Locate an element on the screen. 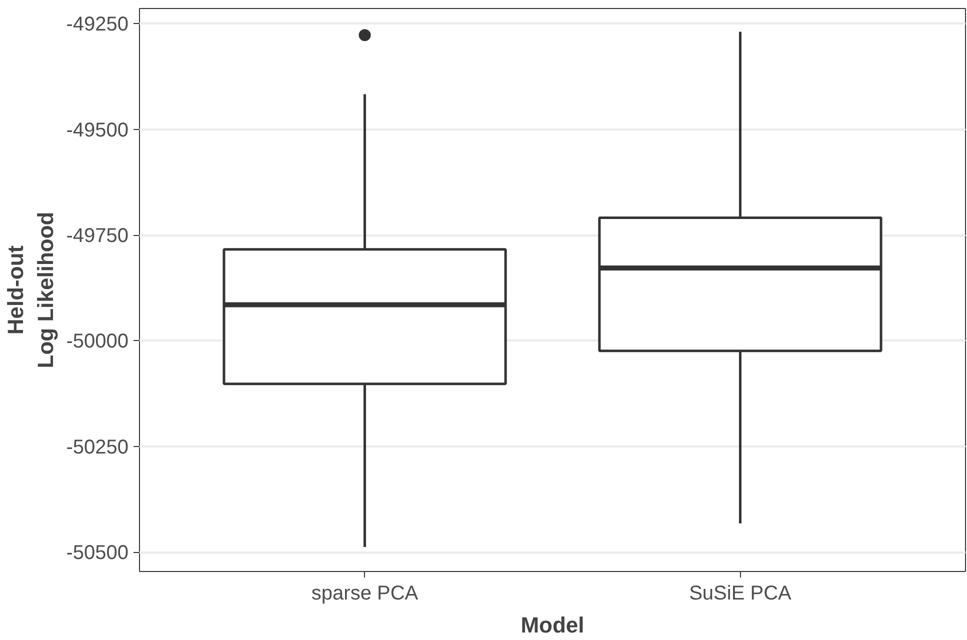 The image size is (967, 640). y-axis-title: Held-out Log Likelihood is located at coordinates (30, 290).